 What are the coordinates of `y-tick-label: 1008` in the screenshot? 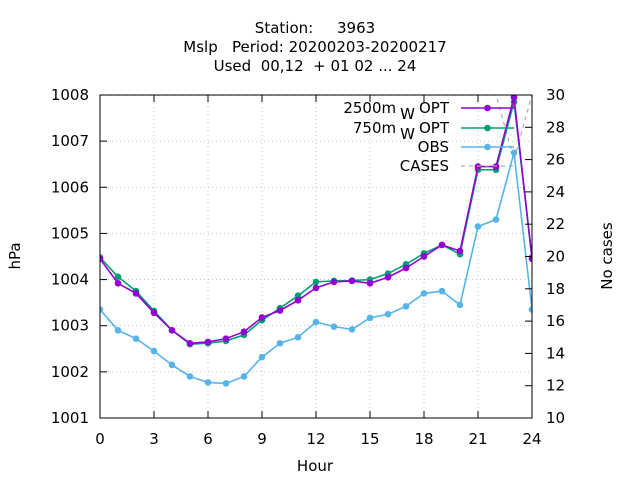 It's located at (70, 95).